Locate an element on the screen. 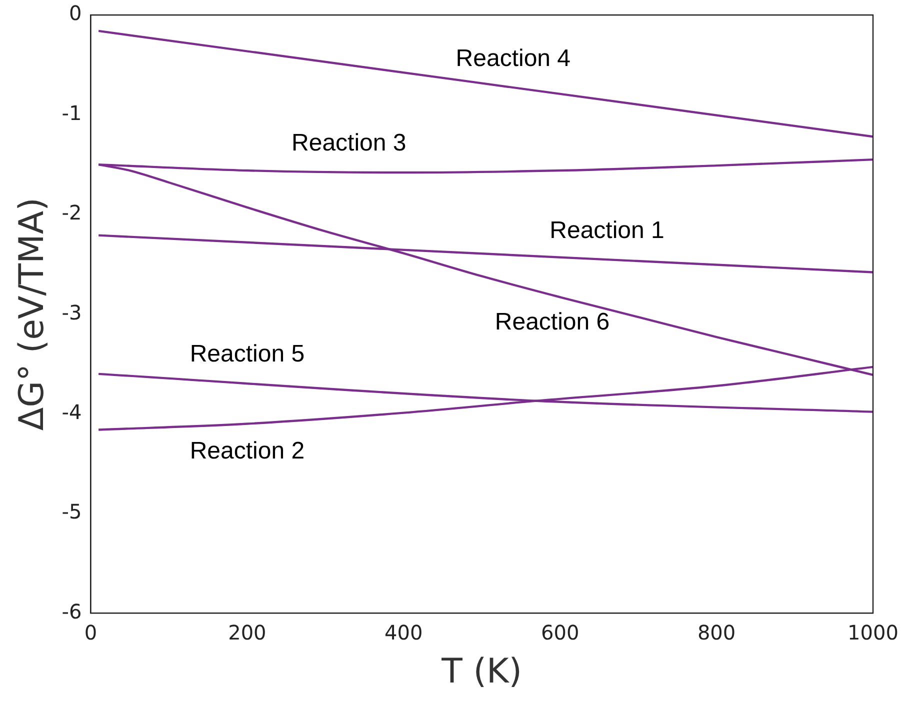 Image resolution: width=913 pixels, height=703 pixels. series-label: Reaction 3 is located at coordinates (349, 142).